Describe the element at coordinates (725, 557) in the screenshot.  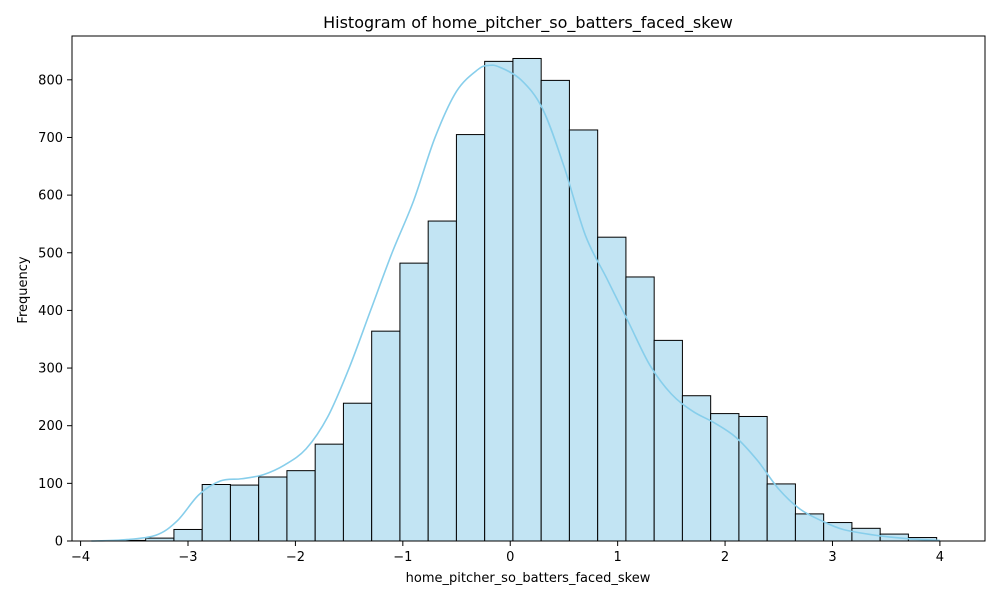
I see `x-tick-label: 2` at that location.